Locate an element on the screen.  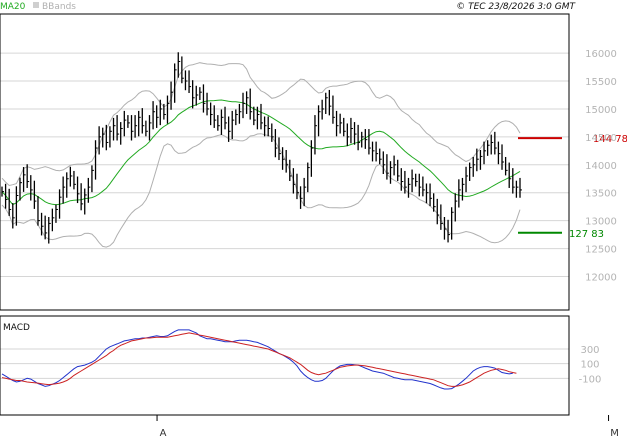
price-tick-label: 12000 is located at coordinates (601, 277).